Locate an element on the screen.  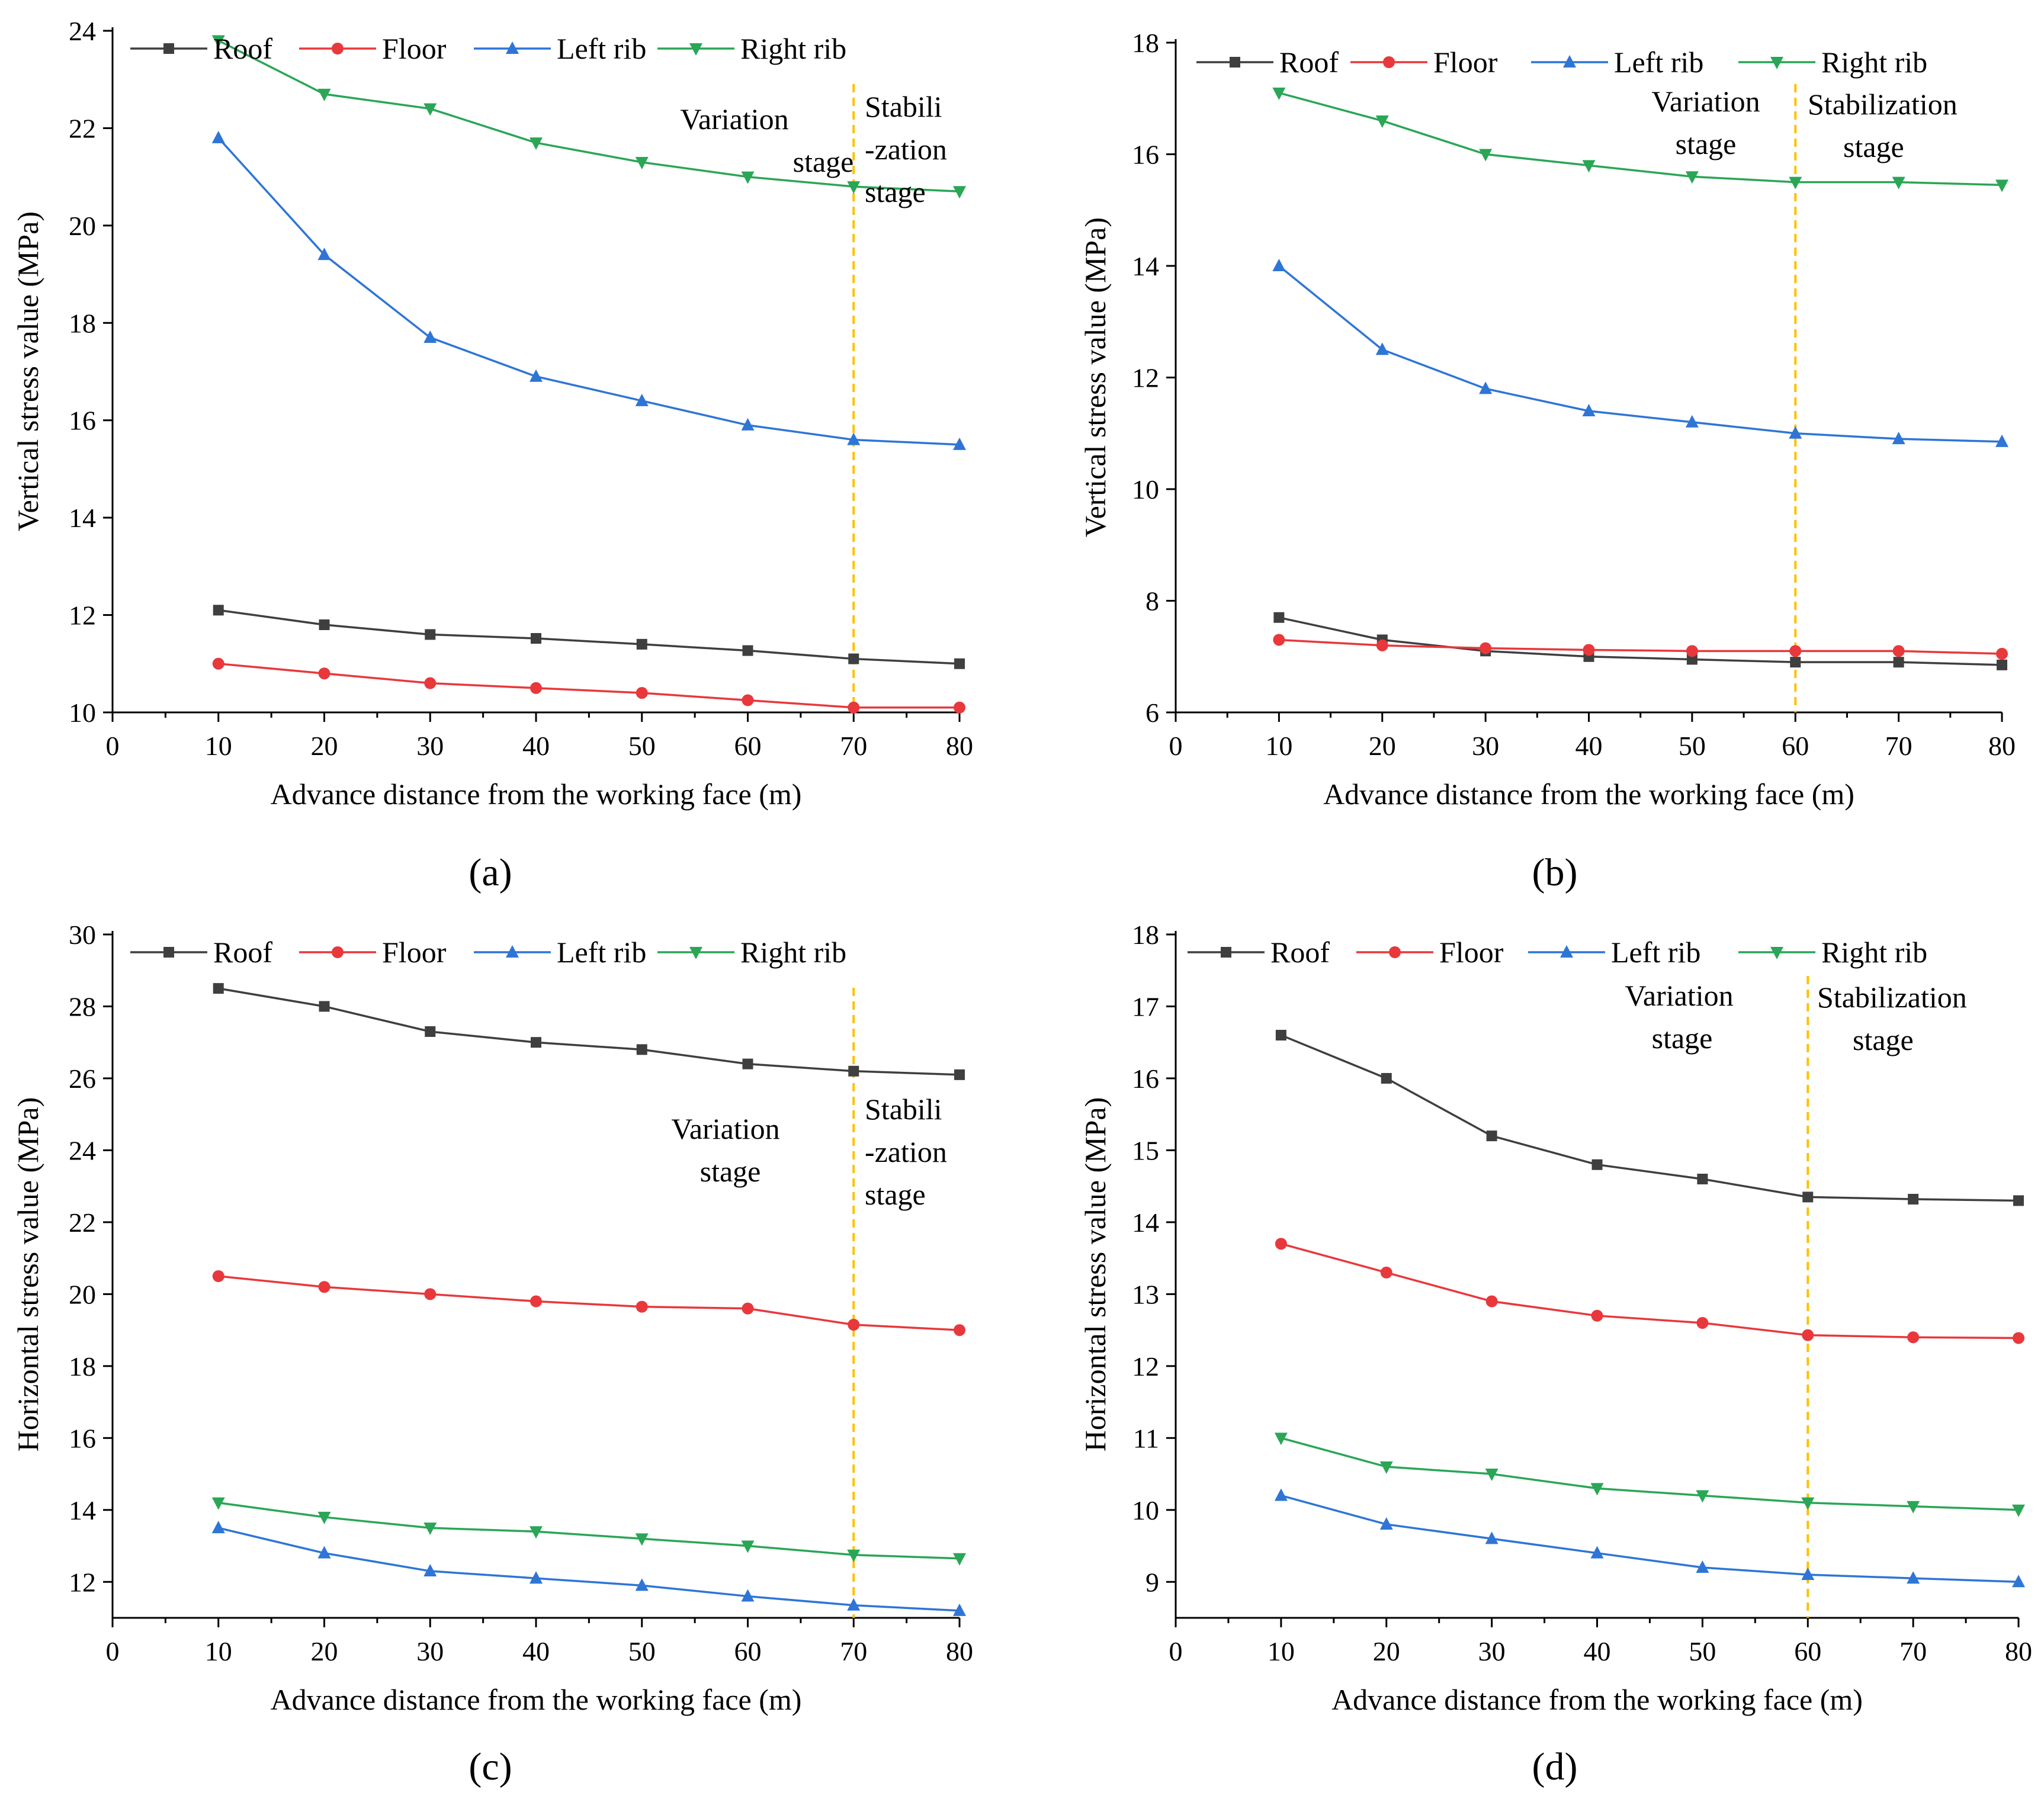
y-tick-label: 10 is located at coordinates (1146, 489).